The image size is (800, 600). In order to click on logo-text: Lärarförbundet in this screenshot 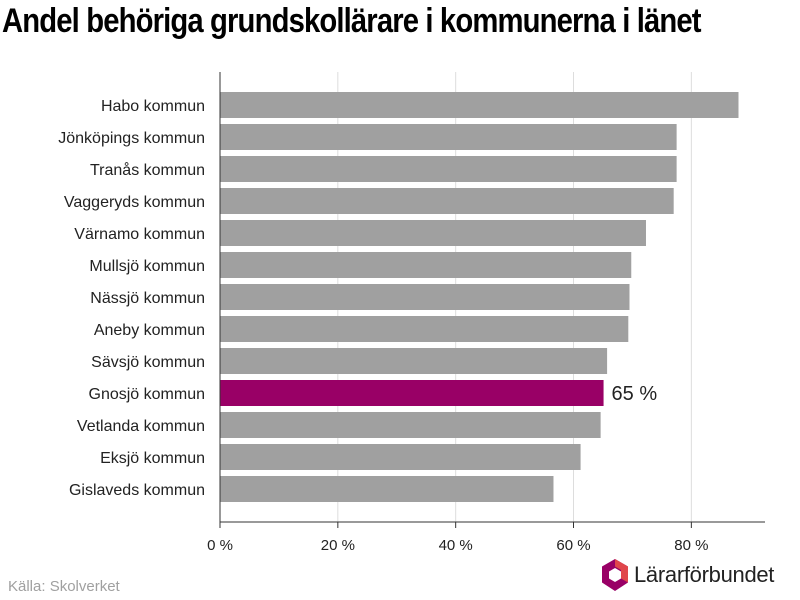, I will do `click(704, 574)`.